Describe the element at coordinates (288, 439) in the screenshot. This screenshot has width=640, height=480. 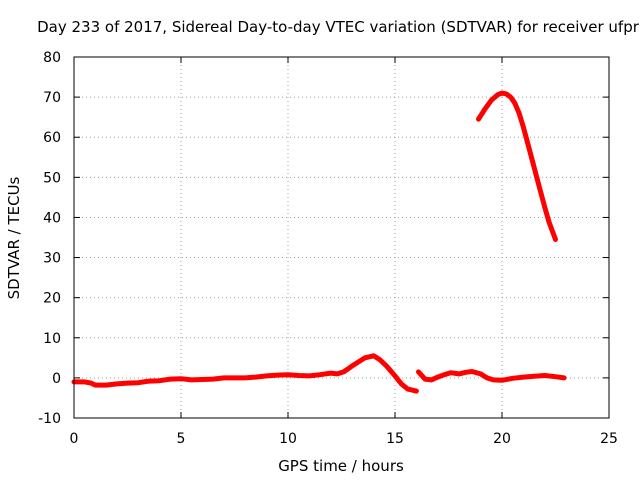
I see `x-tick-label: 10` at that location.